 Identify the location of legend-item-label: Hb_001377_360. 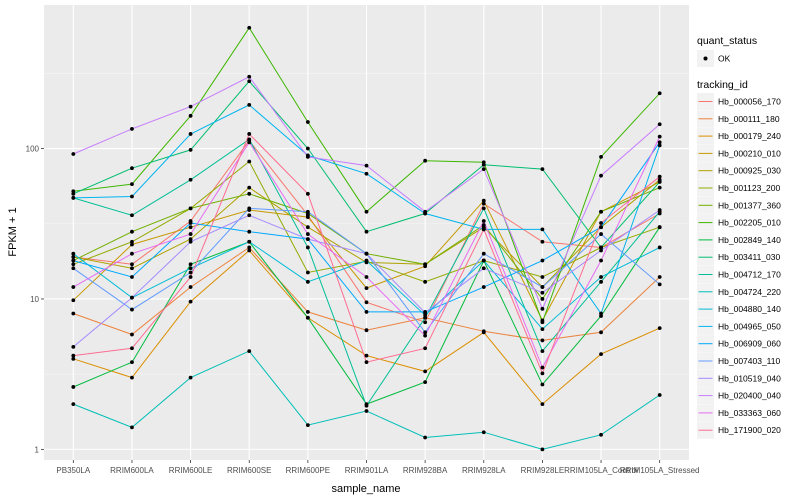
(749, 205).